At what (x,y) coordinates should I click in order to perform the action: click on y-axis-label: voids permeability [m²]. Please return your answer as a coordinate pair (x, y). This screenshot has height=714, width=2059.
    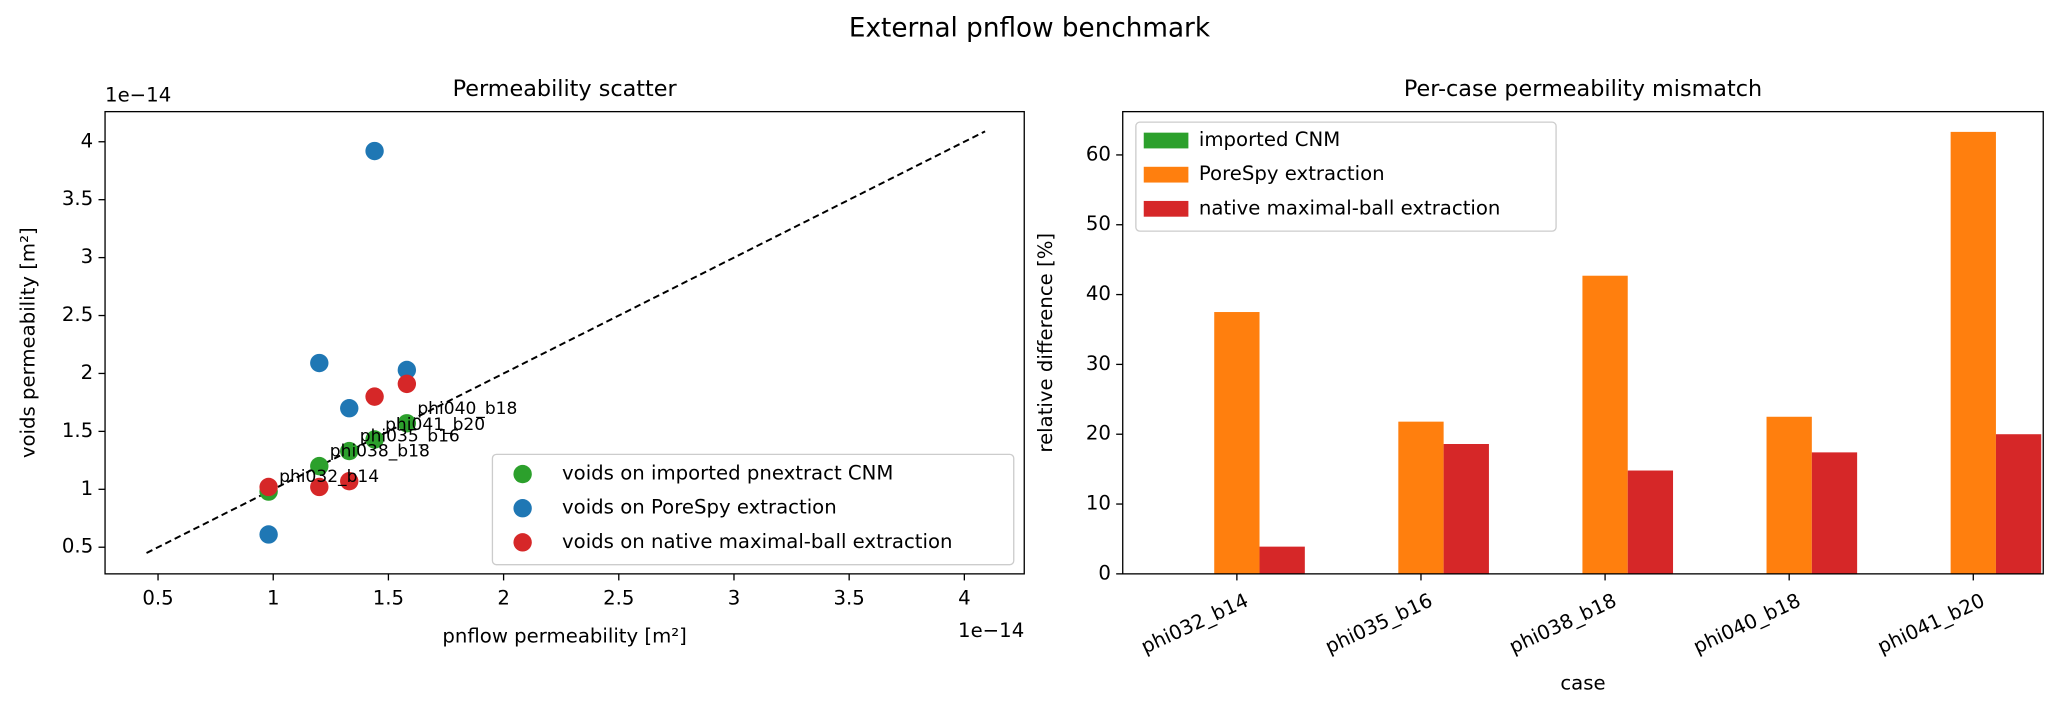
    Looking at the image, I should click on (27, 342).